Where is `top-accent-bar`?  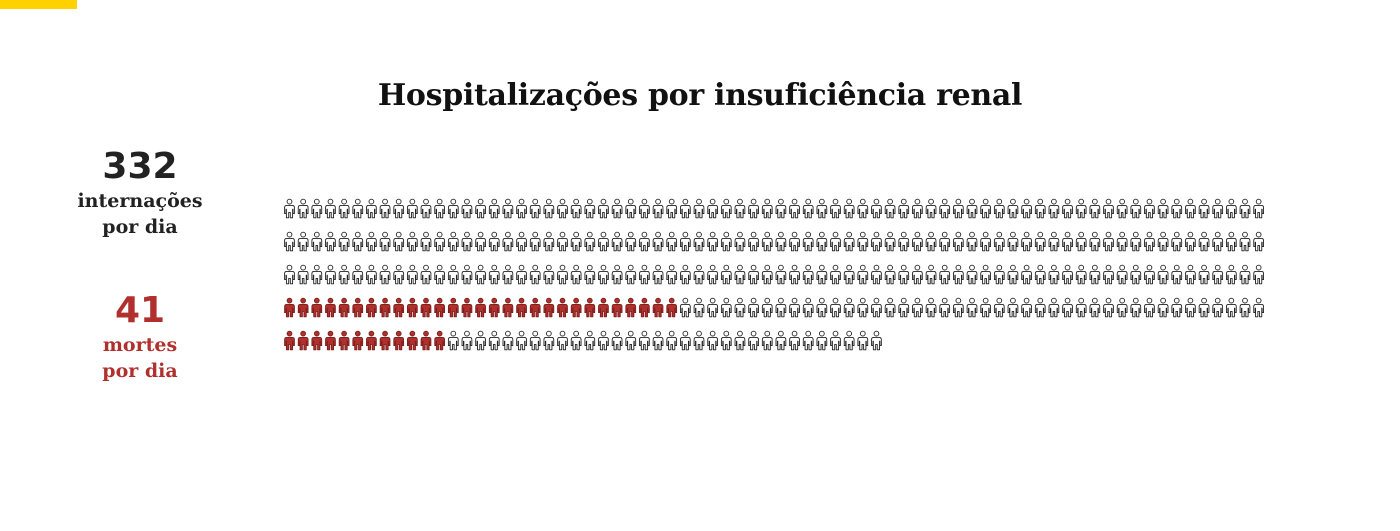 top-accent-bar is located at coordinates (38, 4).